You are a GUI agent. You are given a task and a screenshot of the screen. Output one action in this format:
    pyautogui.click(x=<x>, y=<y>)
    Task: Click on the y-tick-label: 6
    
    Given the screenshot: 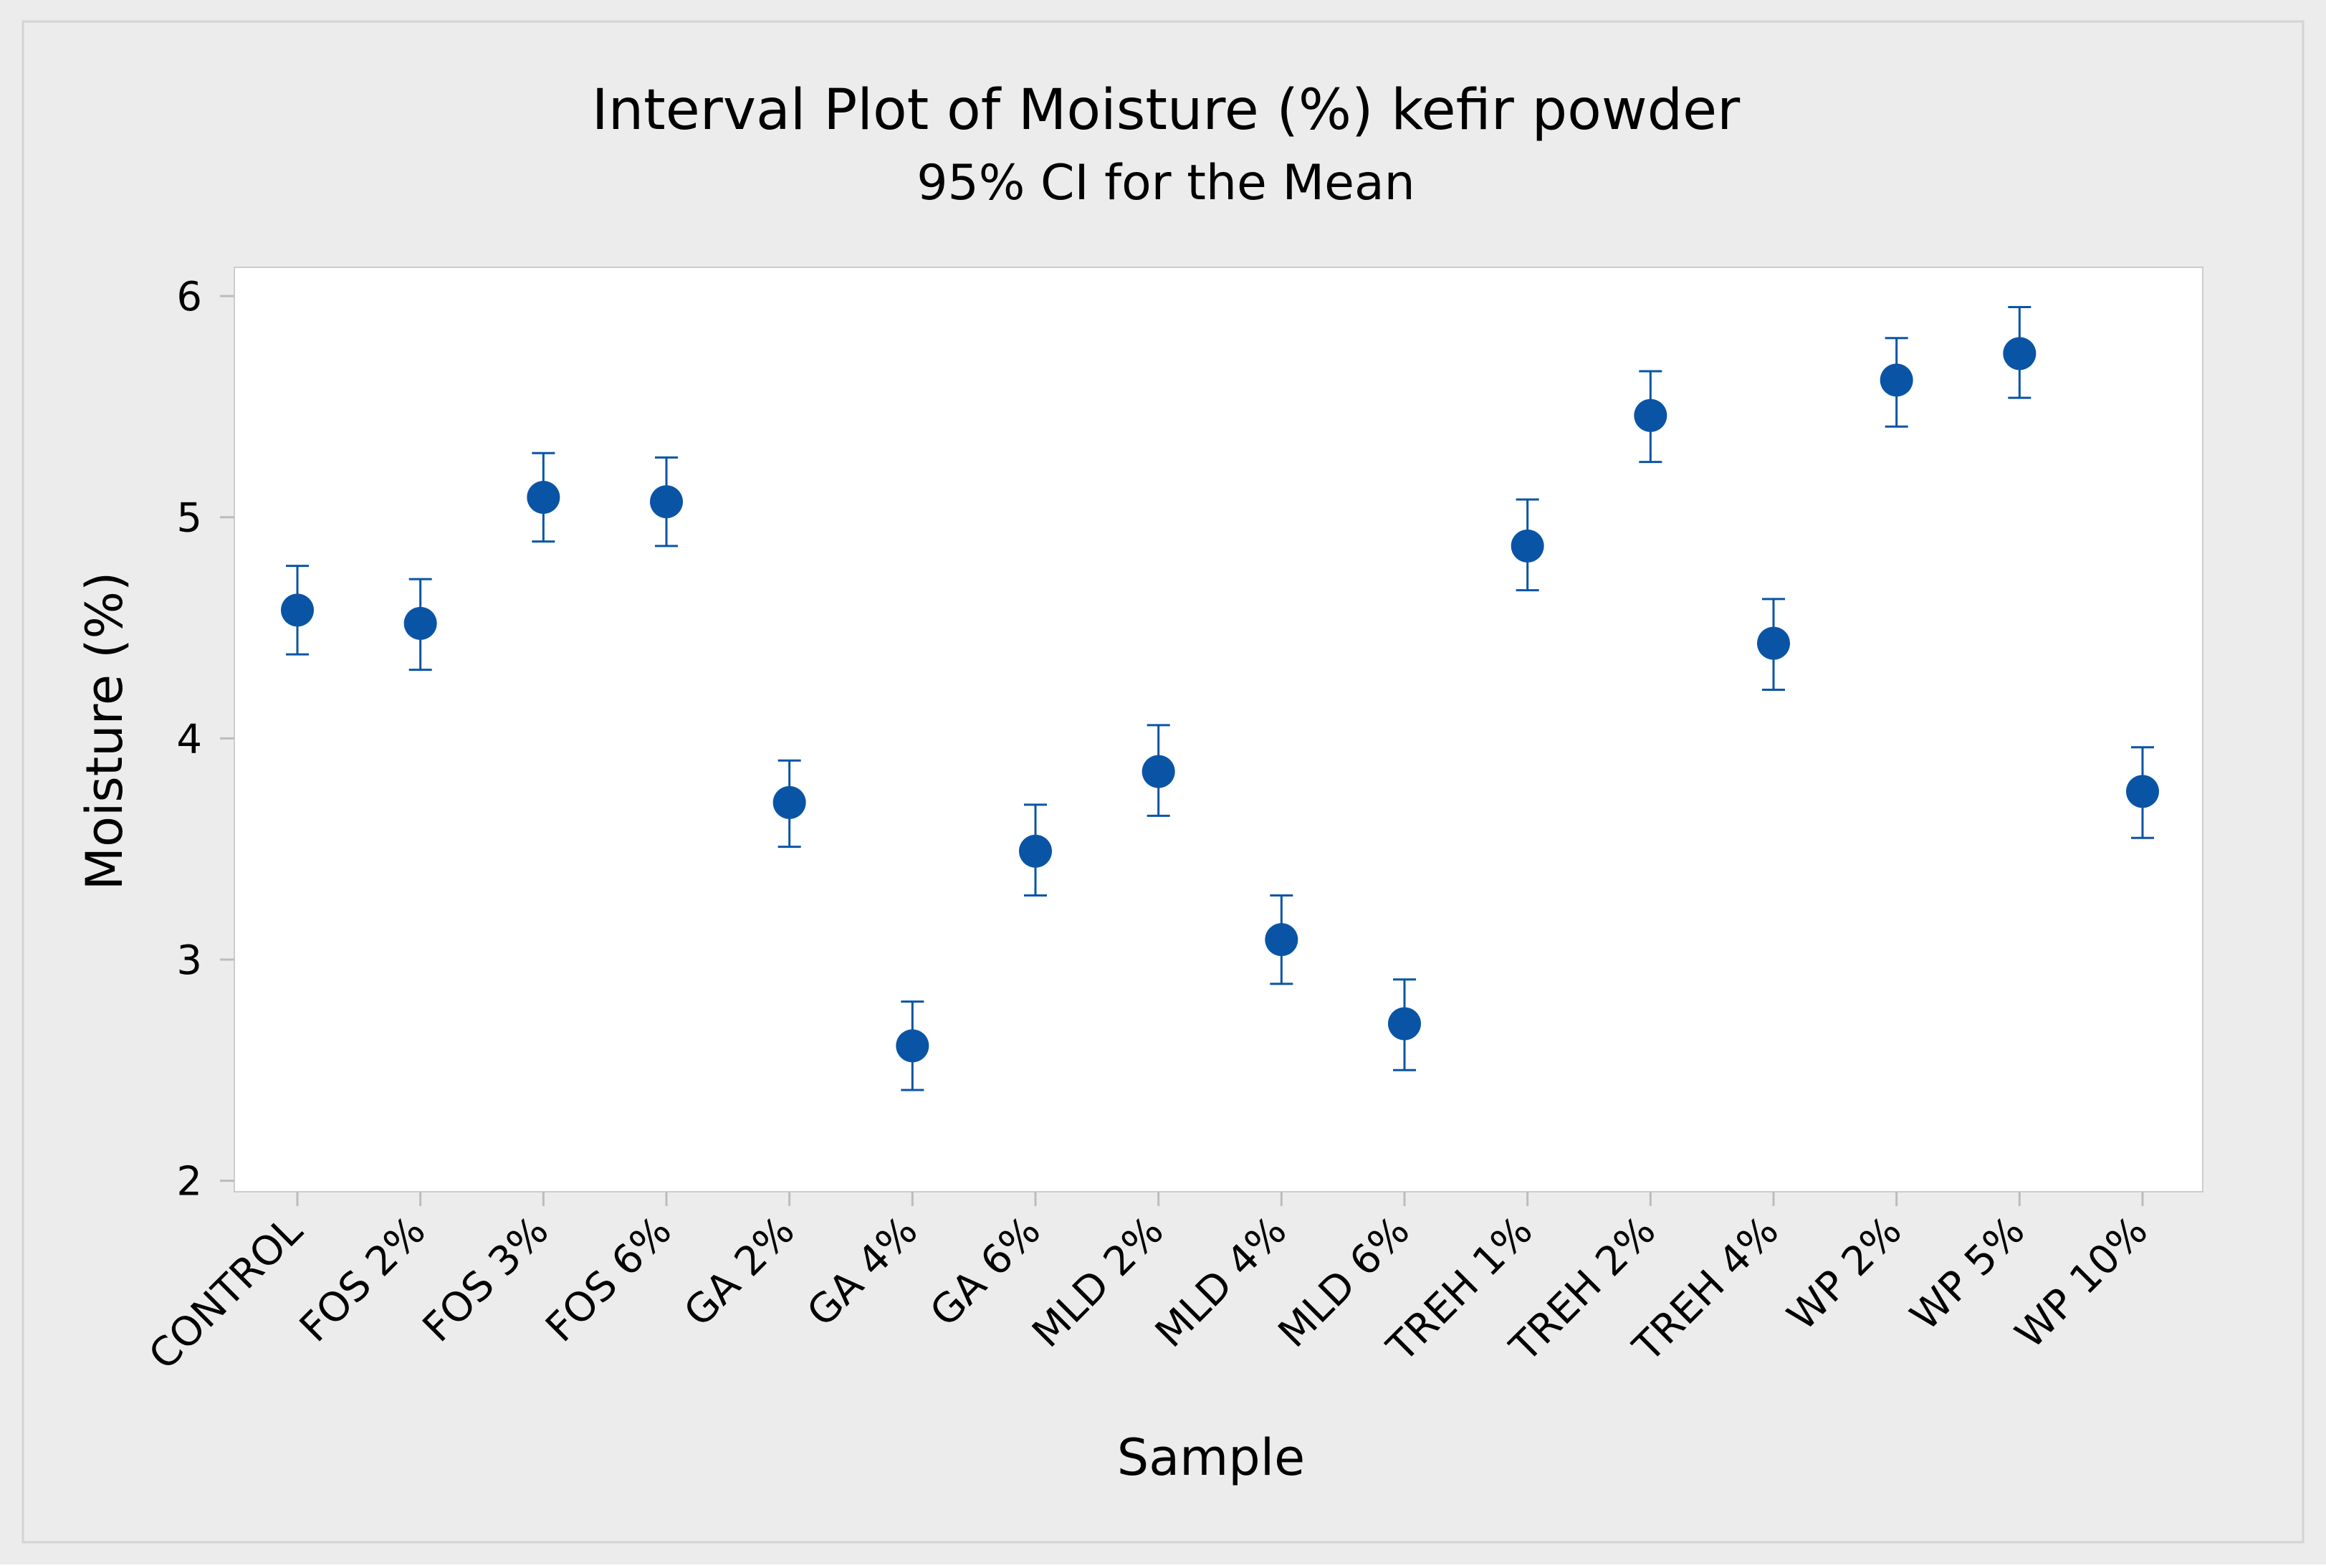 What is the action you would take?
    pyautogui.click(x=189, y=297)
    